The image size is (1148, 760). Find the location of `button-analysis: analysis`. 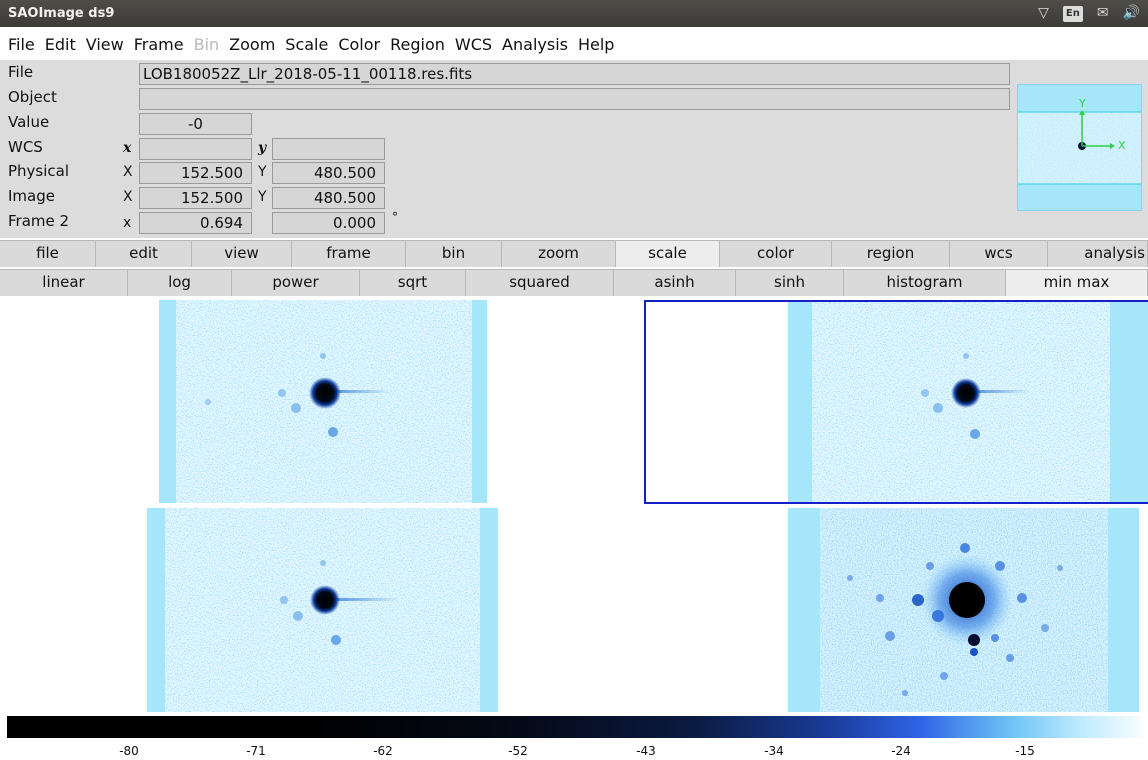

button-analysis: analysis is located at coordinates (1098, 254).